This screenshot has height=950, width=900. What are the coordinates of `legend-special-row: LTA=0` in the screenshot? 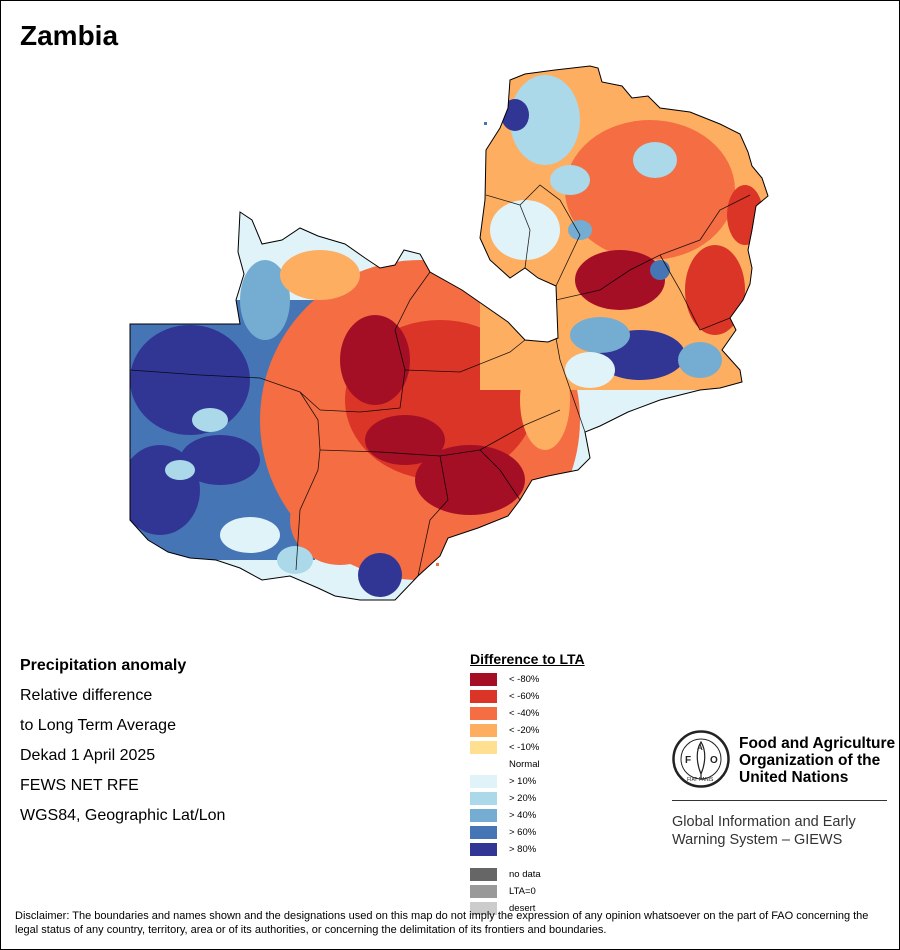 It's located at (527, 892).